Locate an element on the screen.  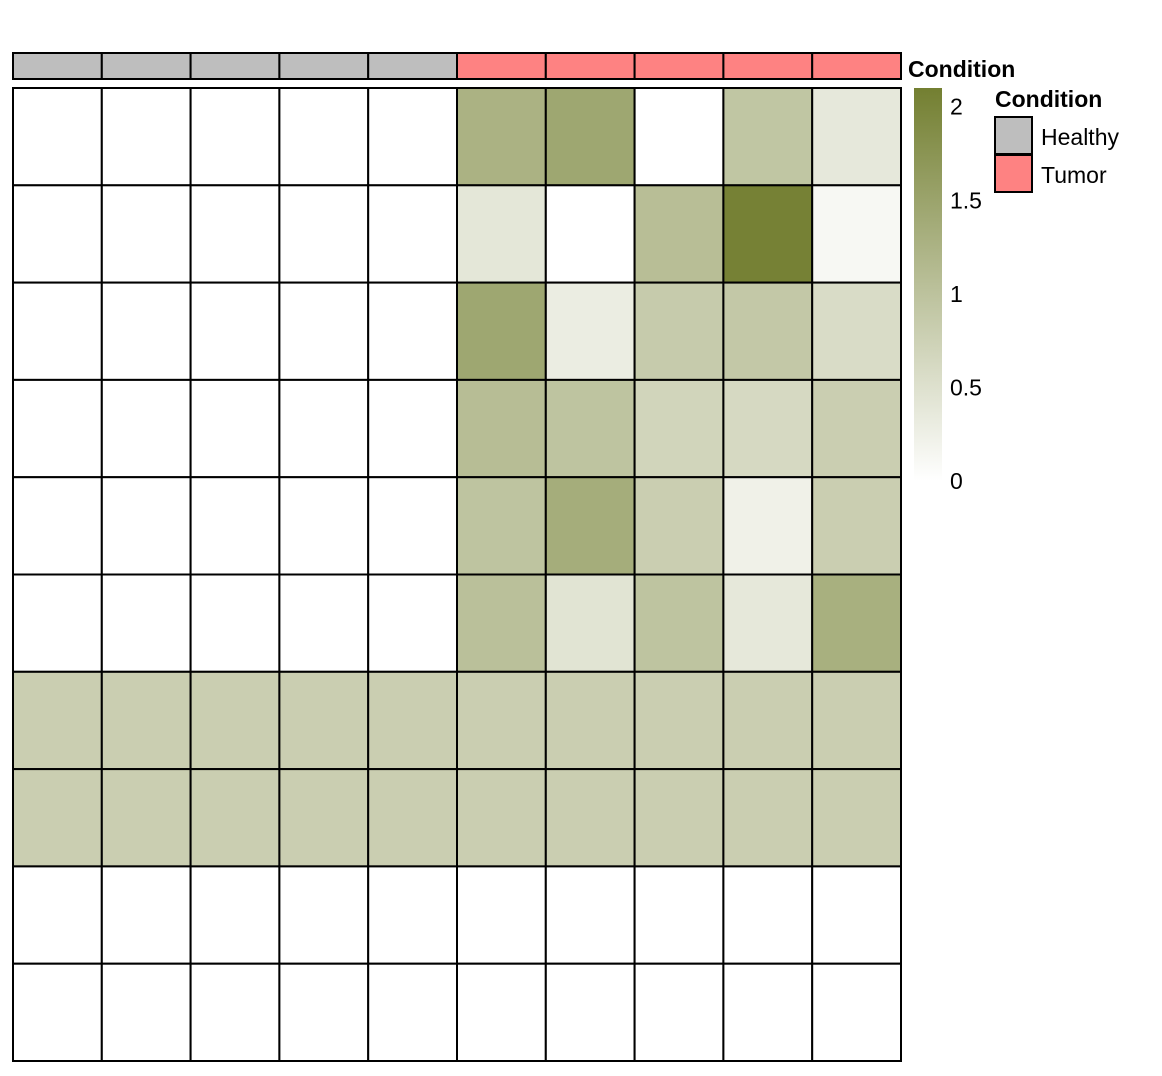
legend-label-healthy: Healthy is located at coordinates (1080, 137).